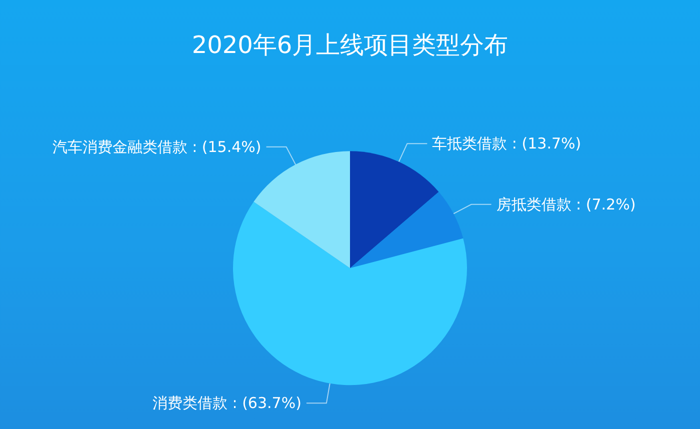 The height and width of the screenshot is (429, 700). I want to click on slice-label: 房抵类借款 : (7.2%), so click(566, 204).